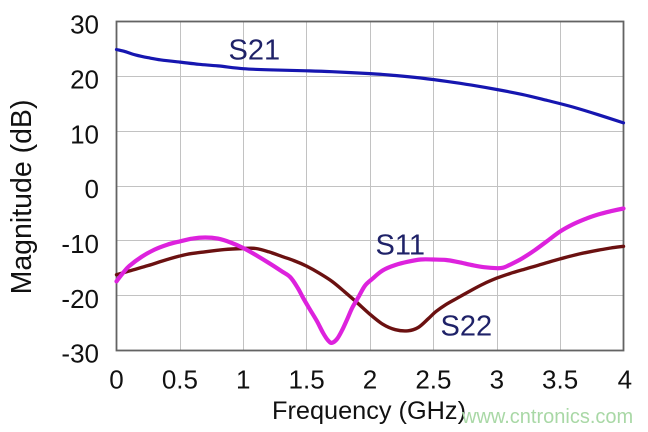  Describe the element at coordinates (400, 245) in the screenshot. I see `svg-text: S11` at that location.